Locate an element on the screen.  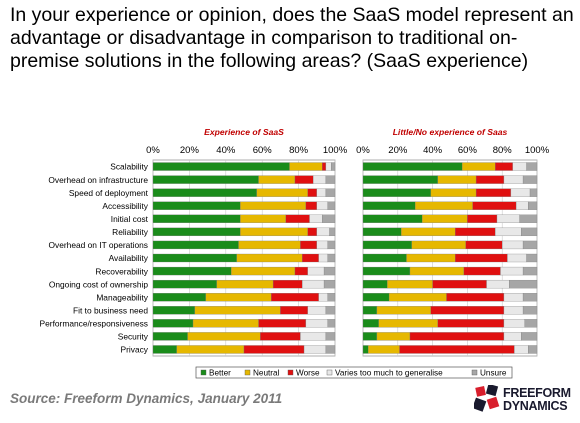
bar-2-security-neutral is located at coordinates (393, 336).